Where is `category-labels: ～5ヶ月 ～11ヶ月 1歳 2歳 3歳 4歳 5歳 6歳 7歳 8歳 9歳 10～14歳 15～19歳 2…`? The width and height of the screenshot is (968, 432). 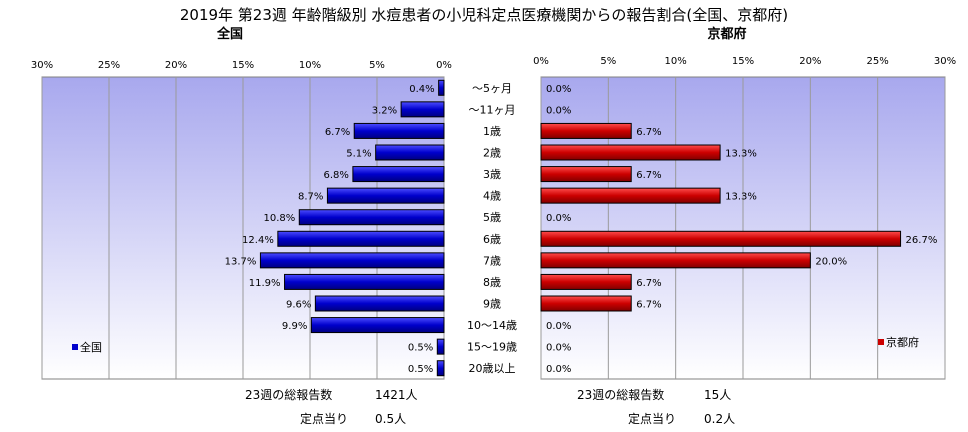 category-labels: ～5ヶ月 ～11ヶ月 1歳 2歳 3歳 4歳 5歳 6歳 7歳 8歳 9歳 10～14歳 15～19歳 2… is located at coordinates (492, 228).